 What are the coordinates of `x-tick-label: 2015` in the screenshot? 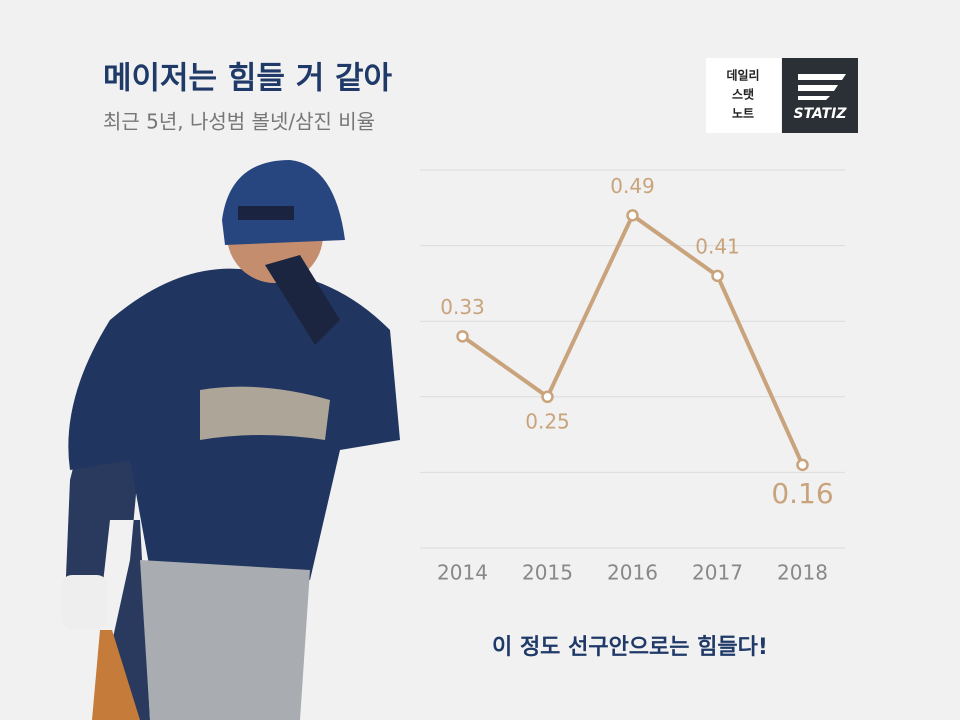 It's located at (547, 573).